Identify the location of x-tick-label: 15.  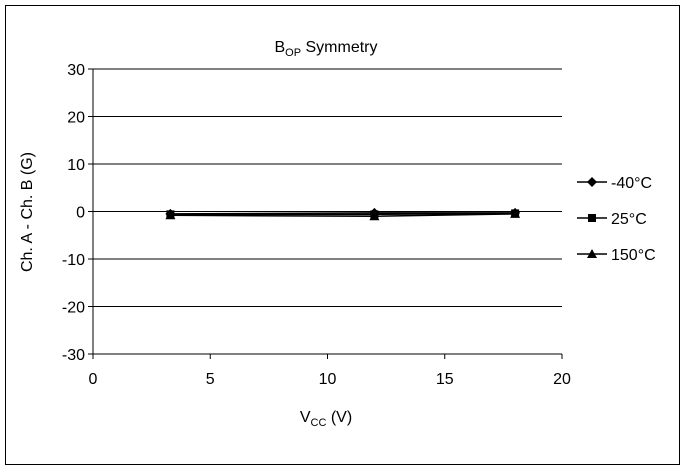
(445, 379).